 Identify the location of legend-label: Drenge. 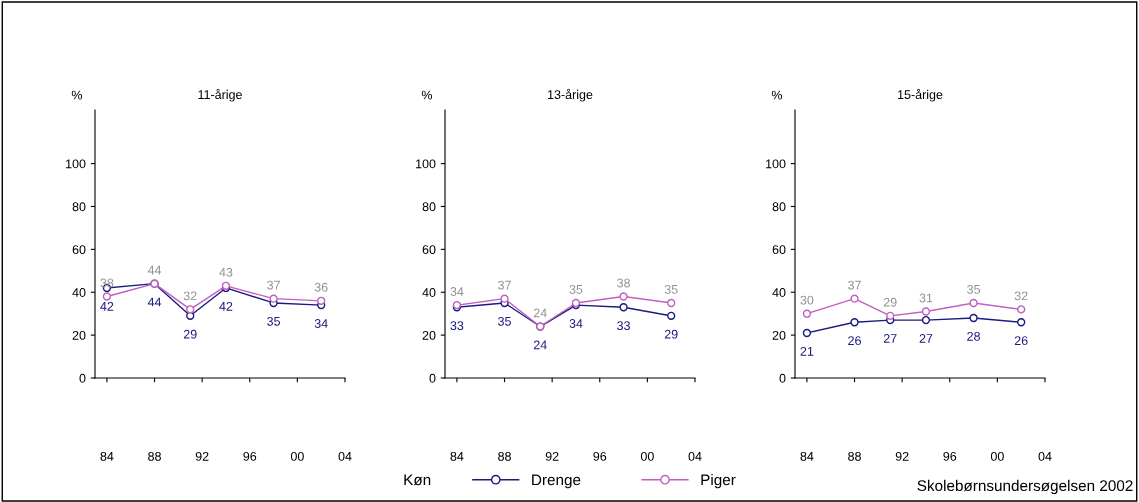
(556, 481).